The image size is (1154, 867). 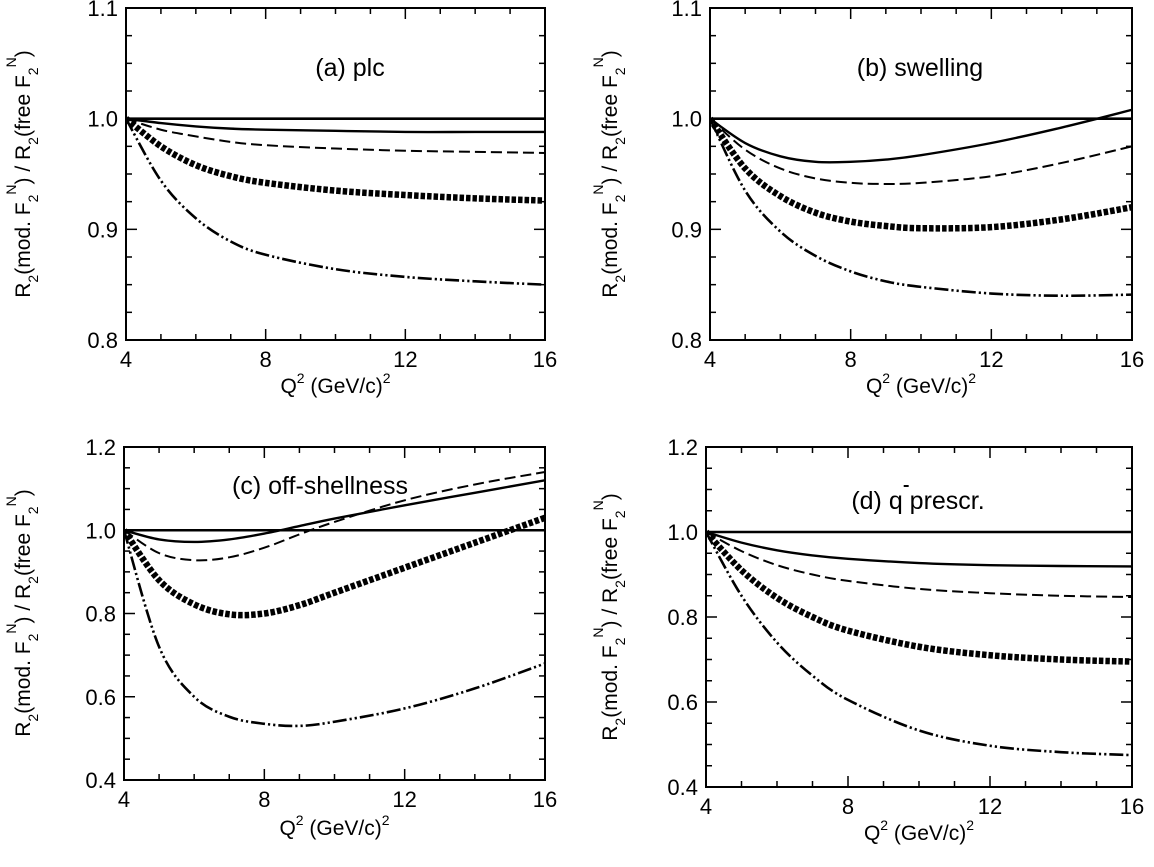 I want to click on panel-title: (c) off-shellness, so click(x=320, y=486).